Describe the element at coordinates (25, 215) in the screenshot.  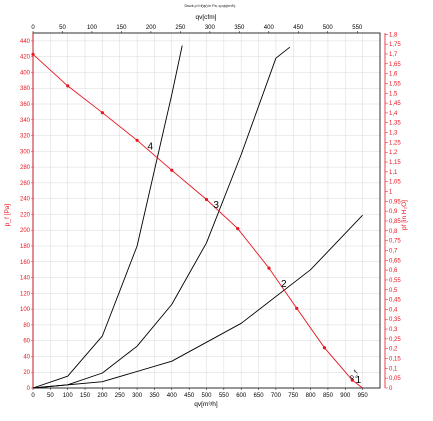
I see `tick-label-y-left: 220` at that location.